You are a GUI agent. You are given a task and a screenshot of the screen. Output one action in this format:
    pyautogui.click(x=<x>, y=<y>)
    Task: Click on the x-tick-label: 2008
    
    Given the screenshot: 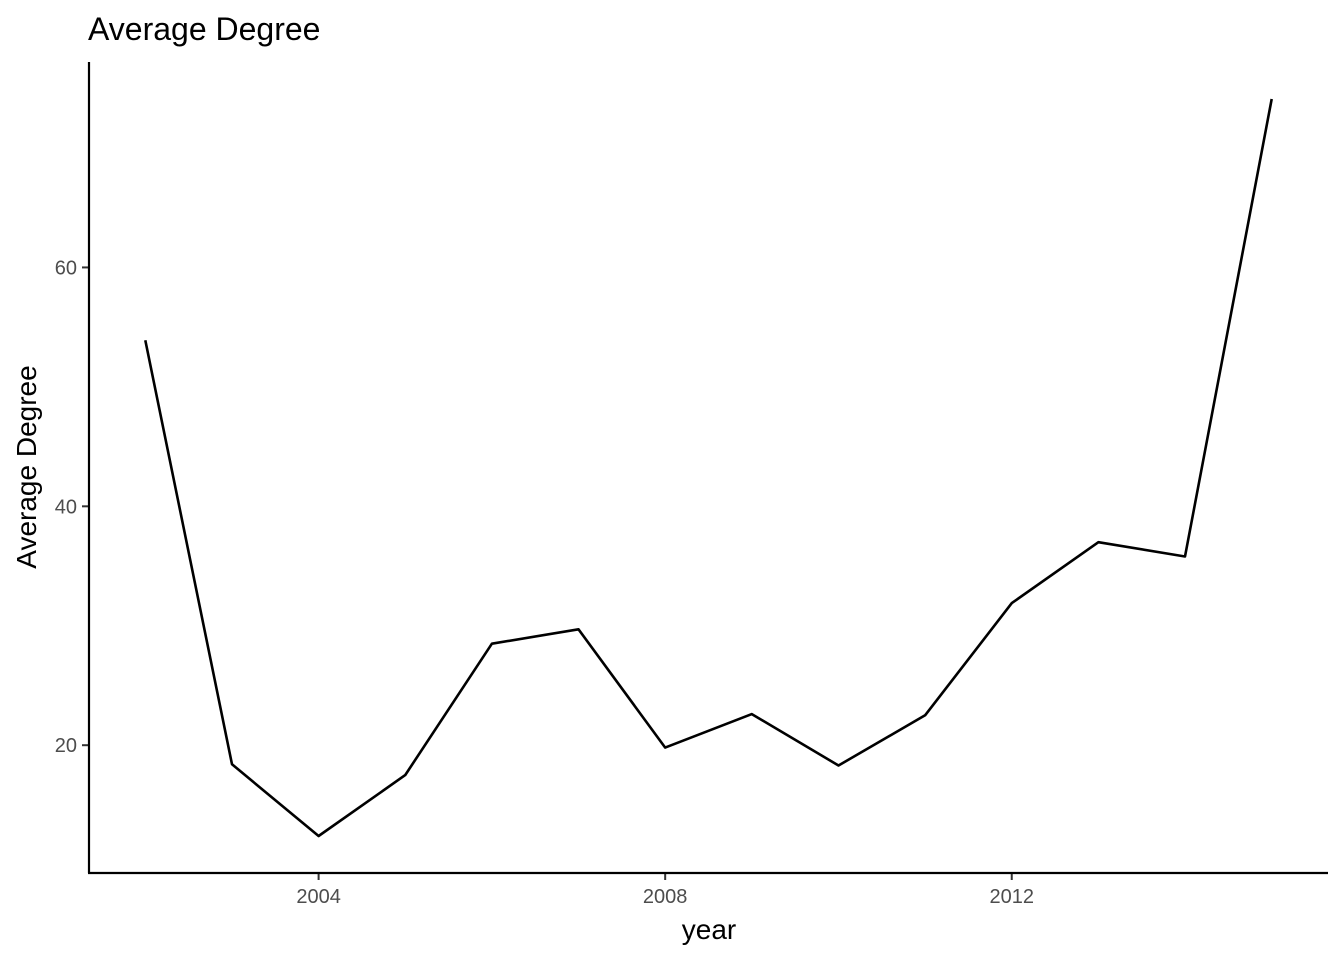 What is the action you would take?
    pyautogui.click(x=665, y=897)
    